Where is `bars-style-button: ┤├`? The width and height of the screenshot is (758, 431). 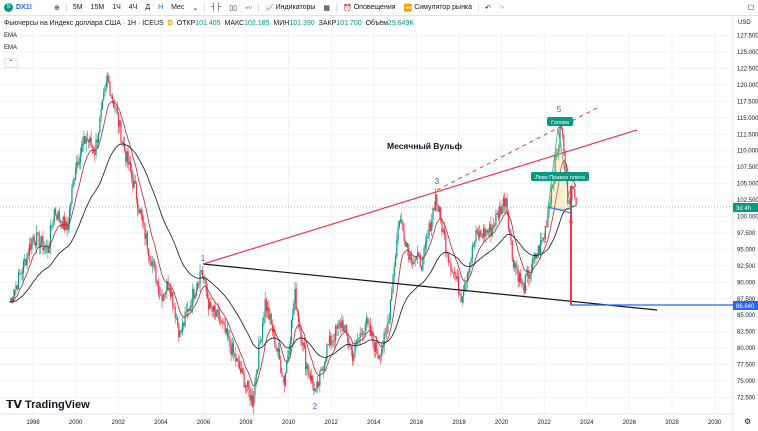
bars-style-button: ┤├ is located at coordinates (216, 8).